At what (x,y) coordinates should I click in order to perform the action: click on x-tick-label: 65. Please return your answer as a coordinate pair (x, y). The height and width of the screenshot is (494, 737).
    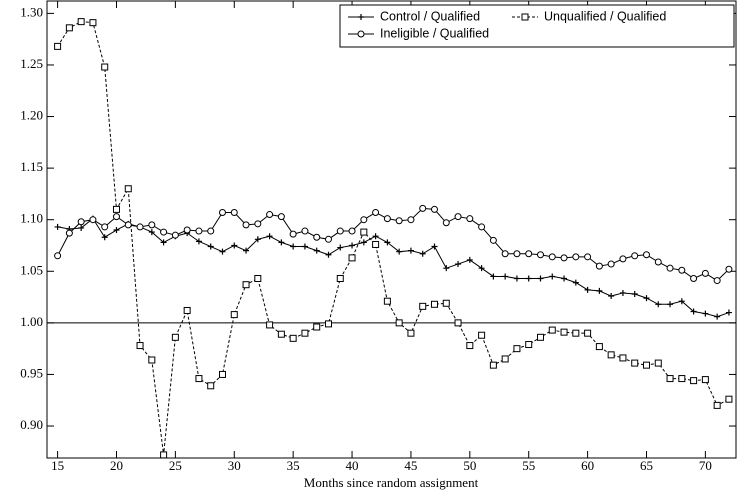
    Looking at the image, I should click on (646, 465).